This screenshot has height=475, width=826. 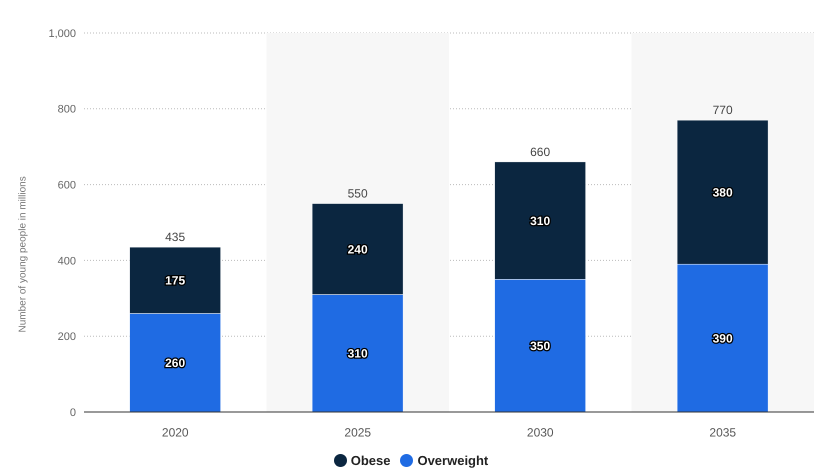 I want to click on total-label: 435, so click(x=175, y=237).